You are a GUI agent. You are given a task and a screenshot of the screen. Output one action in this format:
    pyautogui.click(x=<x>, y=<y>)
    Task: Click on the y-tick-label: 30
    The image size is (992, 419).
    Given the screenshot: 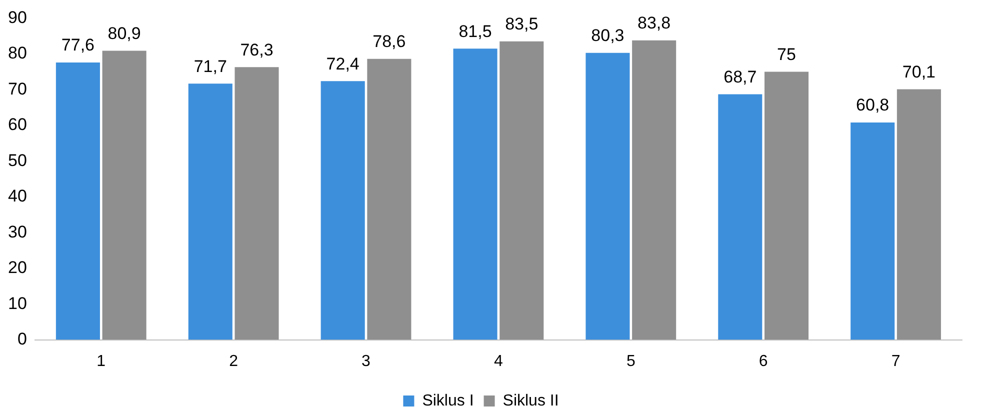 What is the action you would take?
    pyautogui.click(x=17, y=232)
    